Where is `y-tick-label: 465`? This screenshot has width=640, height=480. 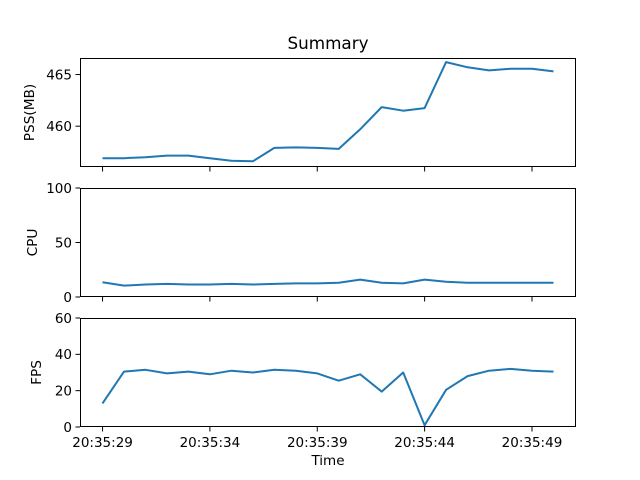 y-tick-label: 465 is located at coordinates (59, 75).